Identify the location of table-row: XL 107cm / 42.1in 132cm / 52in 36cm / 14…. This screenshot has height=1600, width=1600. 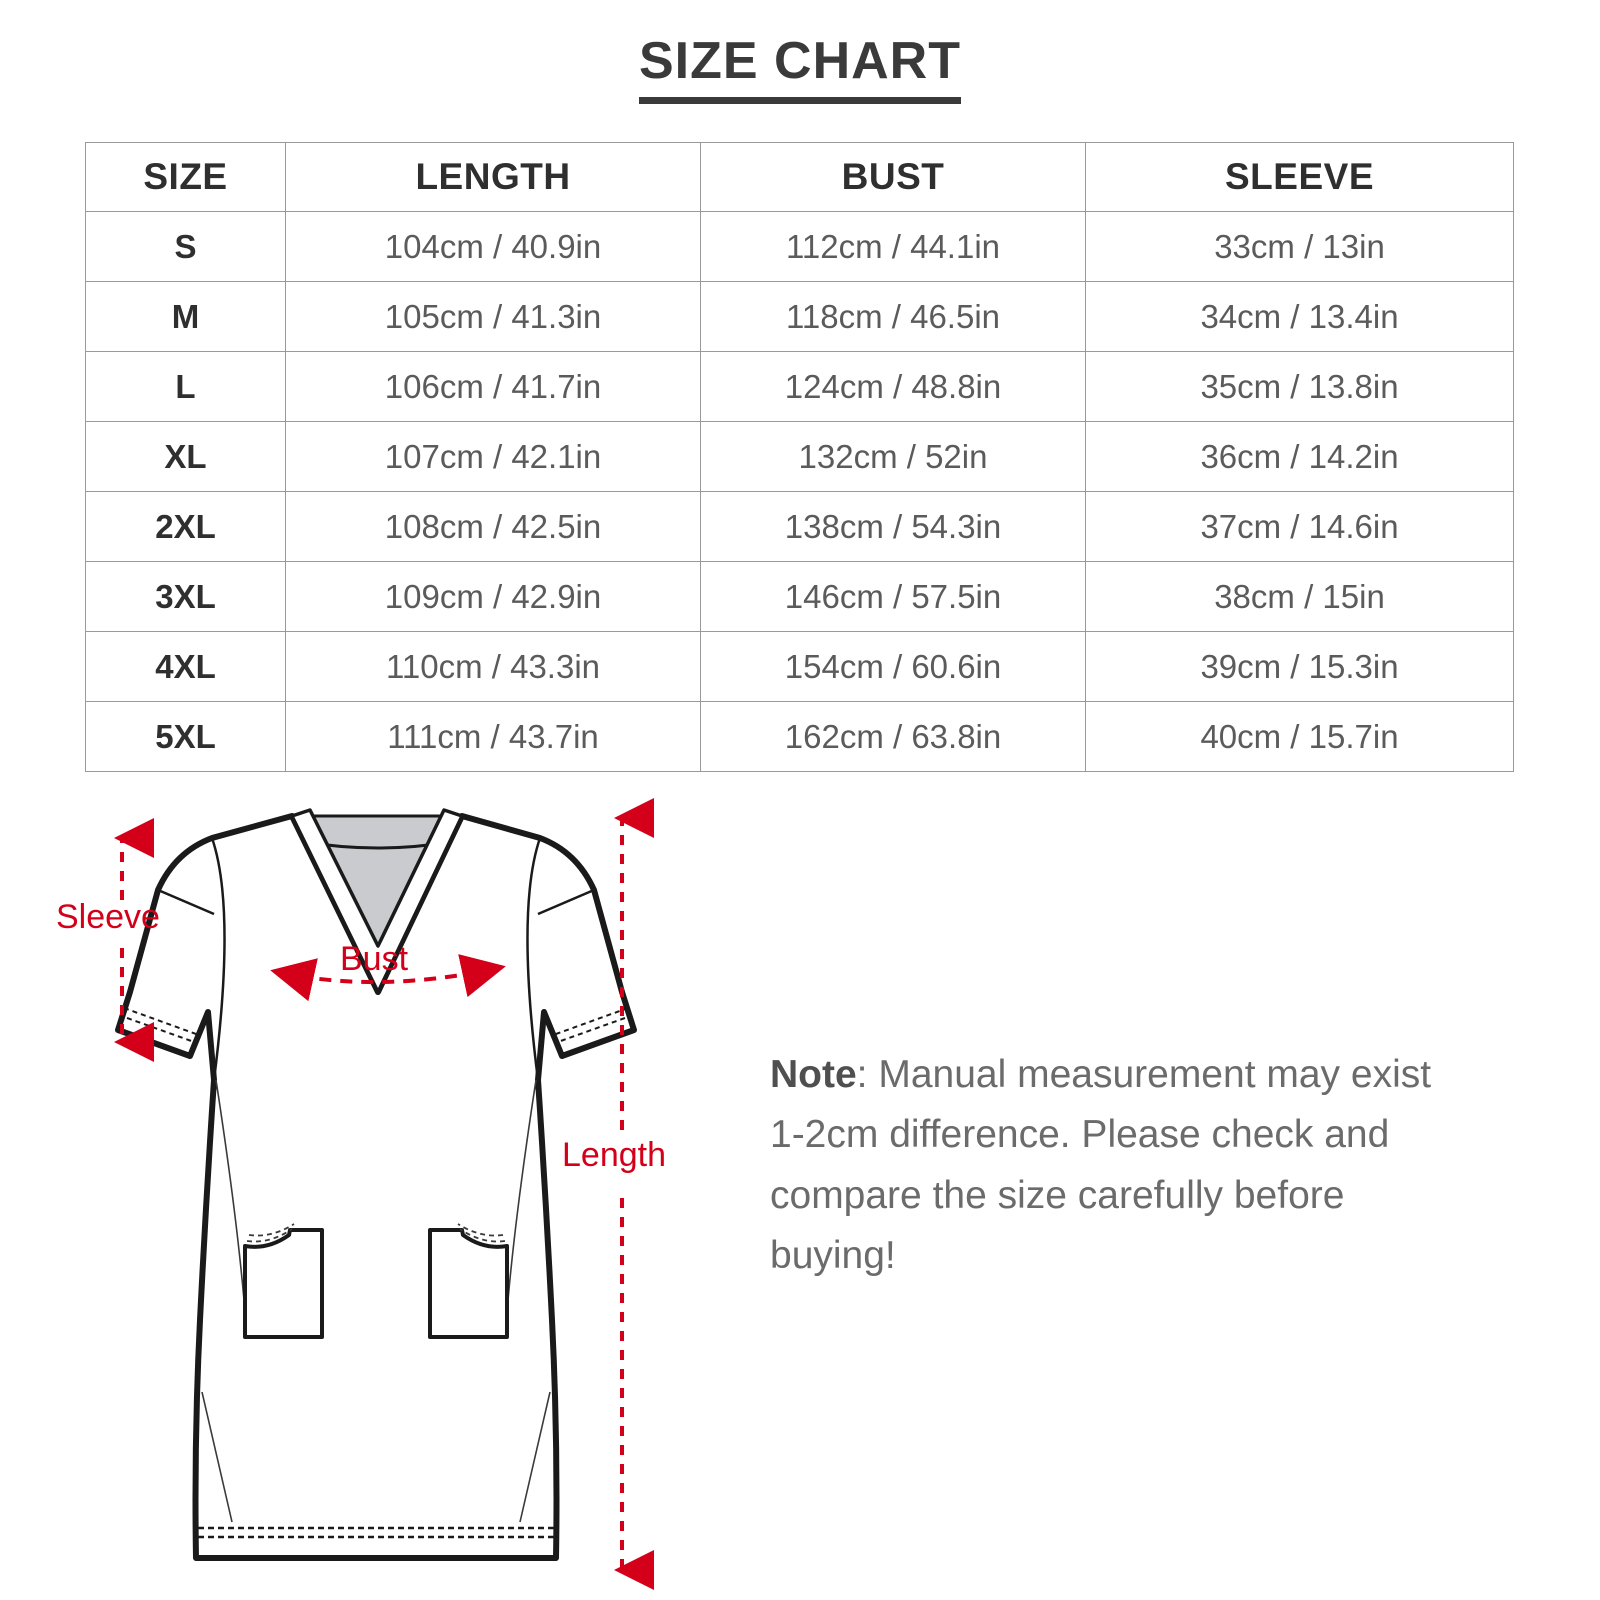
(799, 456).